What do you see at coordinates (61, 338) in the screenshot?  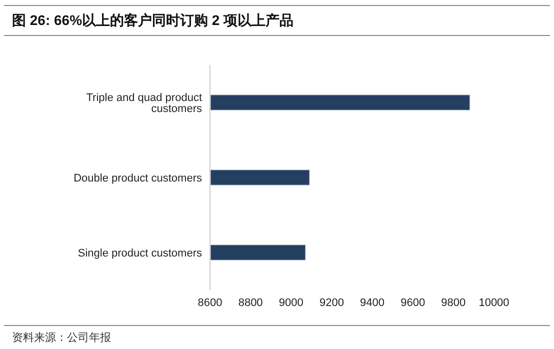 I see `text: 资料来源：公司年报` at bounding box center [61, 338].